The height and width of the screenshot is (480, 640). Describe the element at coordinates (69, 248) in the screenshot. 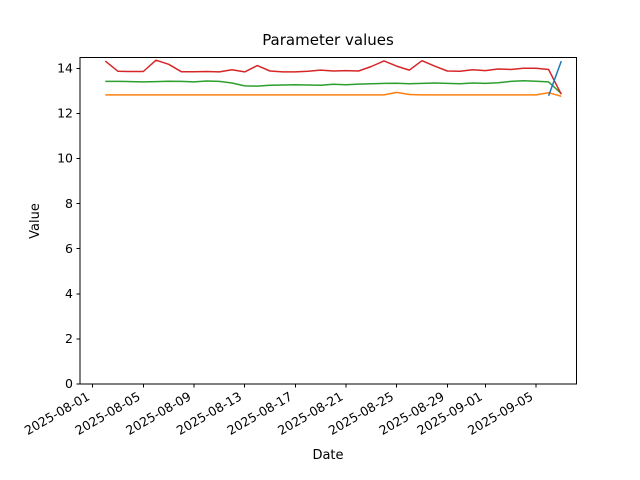

I see `y-tick-label: 6` at that location.